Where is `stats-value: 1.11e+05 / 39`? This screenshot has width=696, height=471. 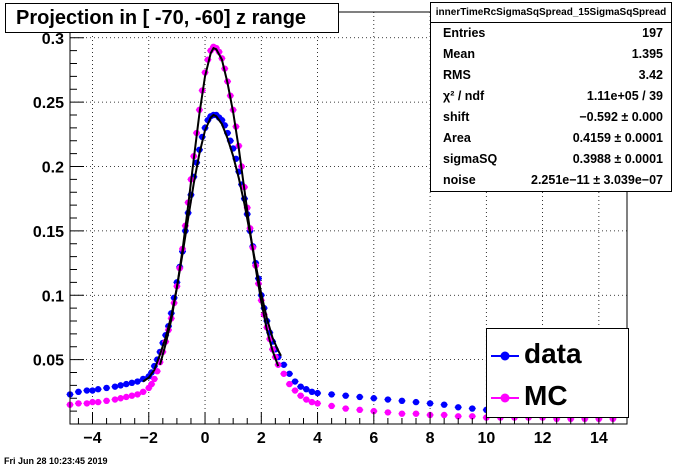
stats-value: 1.11e+05 / 39 is located at coordinates (624, 96).